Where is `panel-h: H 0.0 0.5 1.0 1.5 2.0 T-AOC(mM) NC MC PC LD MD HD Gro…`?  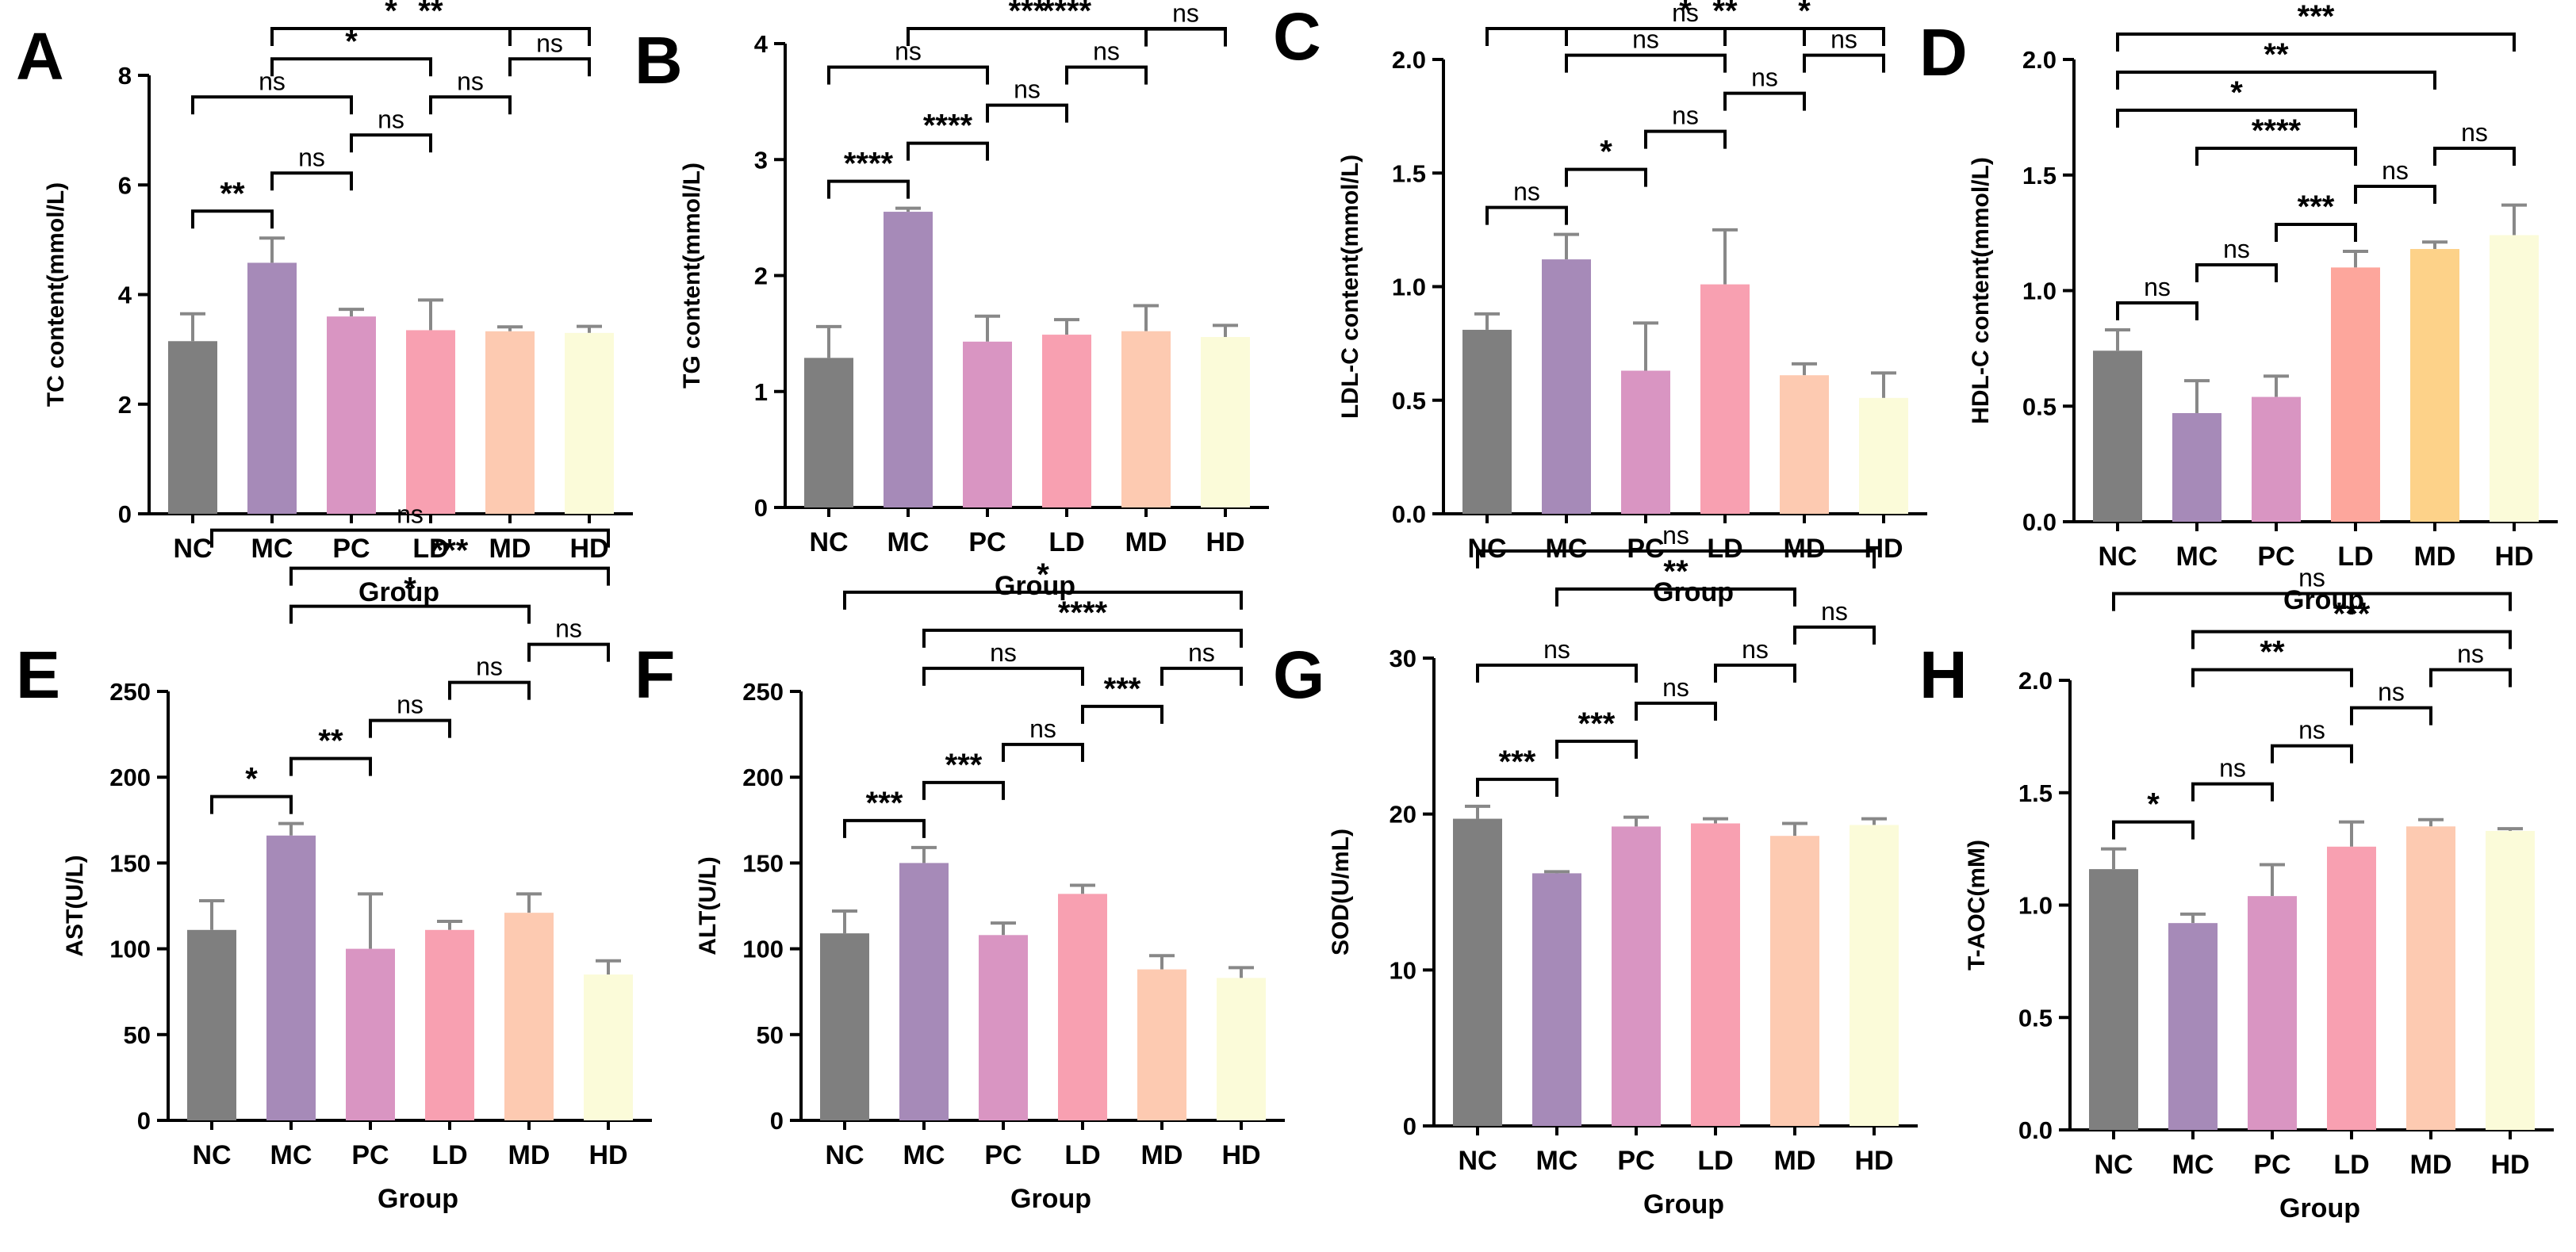
panel-h: H 0.0 0.5 1.0 1.5 2.0 T-AOC(mM) NC MC PC LD MD HD Gro… is located at coordinates (2237, 893).